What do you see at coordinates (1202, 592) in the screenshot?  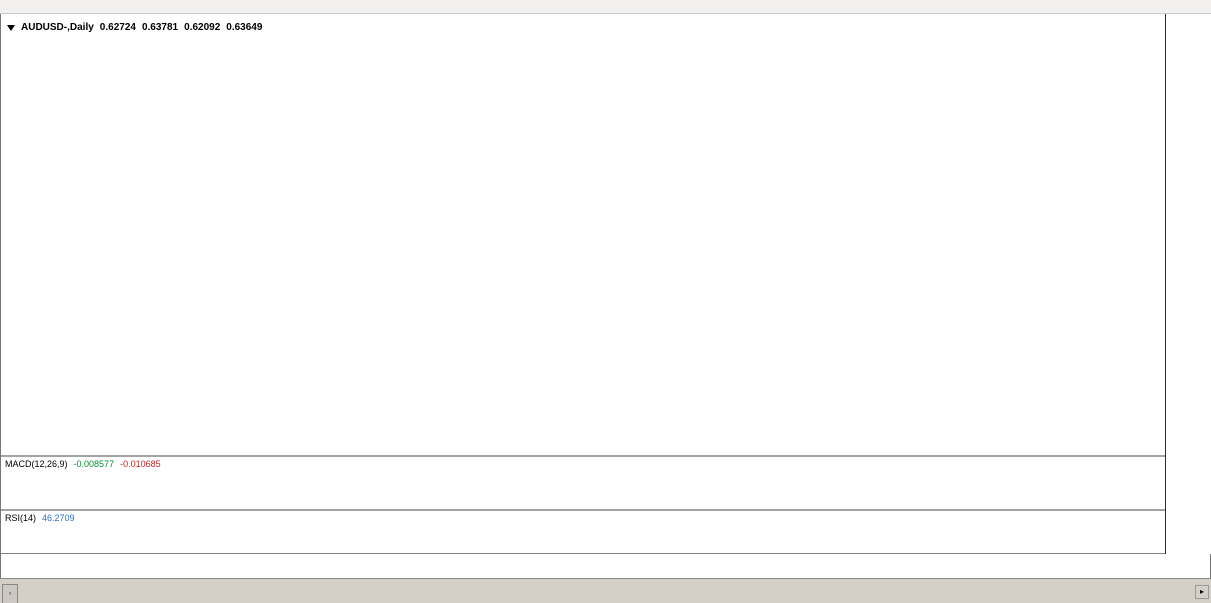 I see `tab-scroll-right-icon: ▸` at bounding box center [1202, 592].